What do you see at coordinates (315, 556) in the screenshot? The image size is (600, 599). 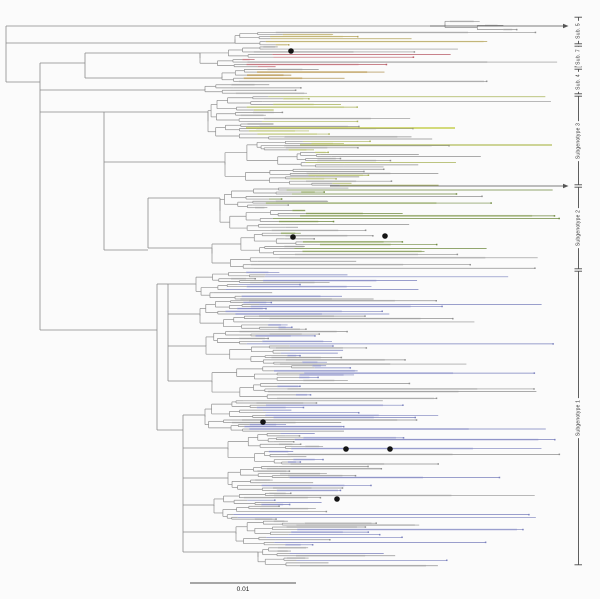 I see `clade-subg1-tail` at bounding box center [315, 556].